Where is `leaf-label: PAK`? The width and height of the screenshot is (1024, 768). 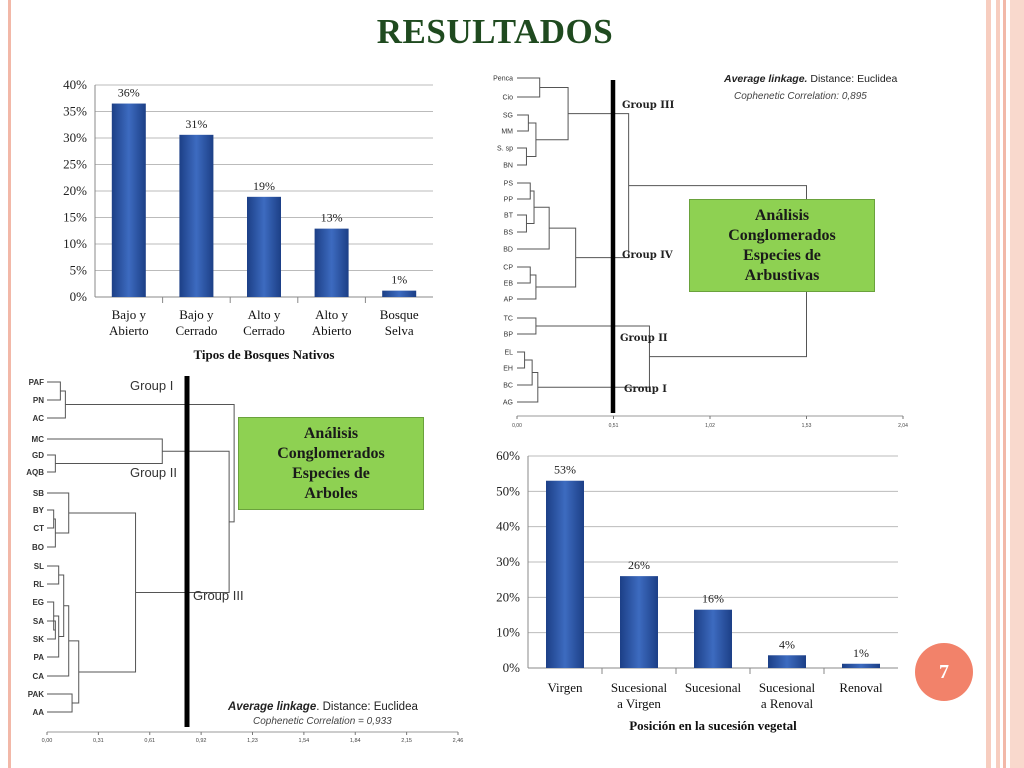
leaf-label: PAK is located at coordinates (36, 694).